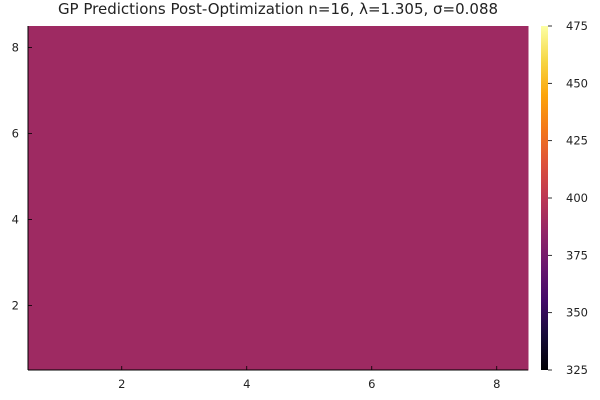 This screenshot has height=400, width=600. I want to click on x-tick-label: 4, so click(246, 384).